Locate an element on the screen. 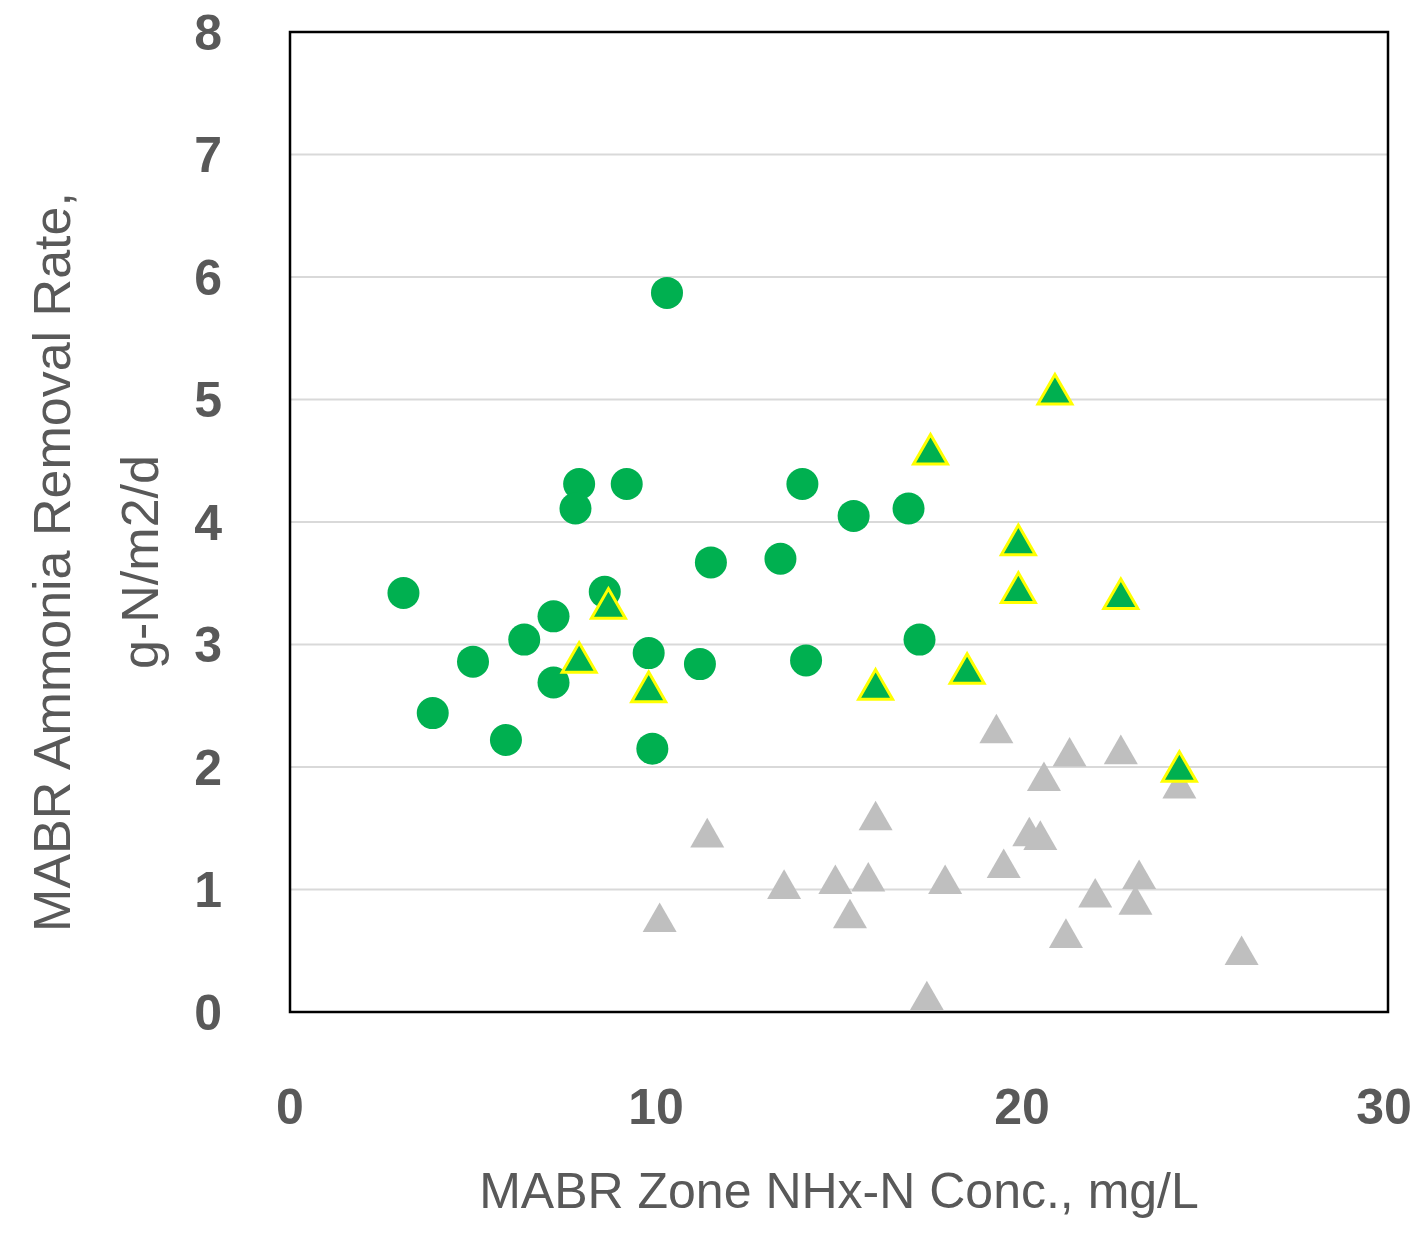 This screenshot has width=1424, height=1239. y-tick-label: 0 is located at coordinates (208, 1012).